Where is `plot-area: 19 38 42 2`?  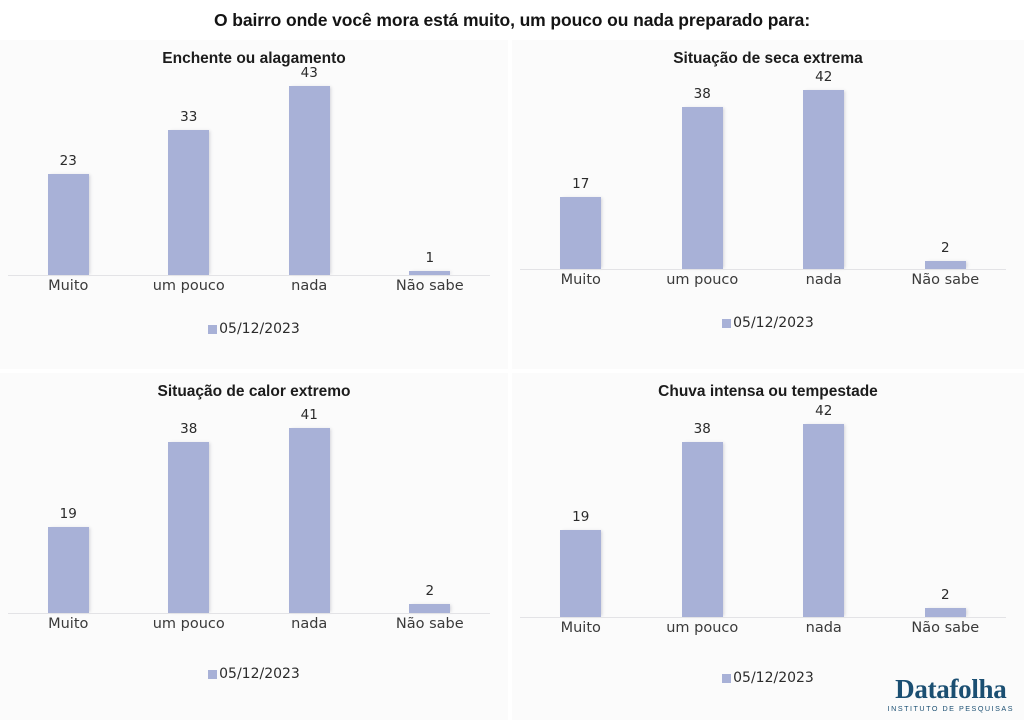
plot-area: 19 38 42 2 is located at coordinates (763, 510).